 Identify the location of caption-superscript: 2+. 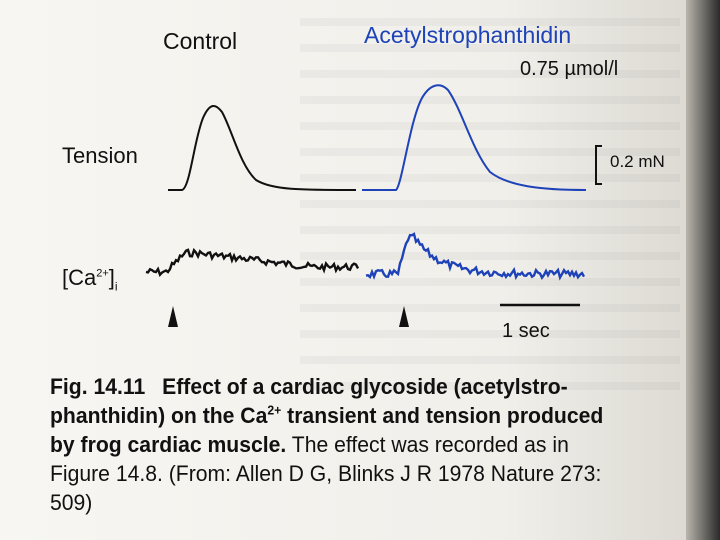
(274, 410).